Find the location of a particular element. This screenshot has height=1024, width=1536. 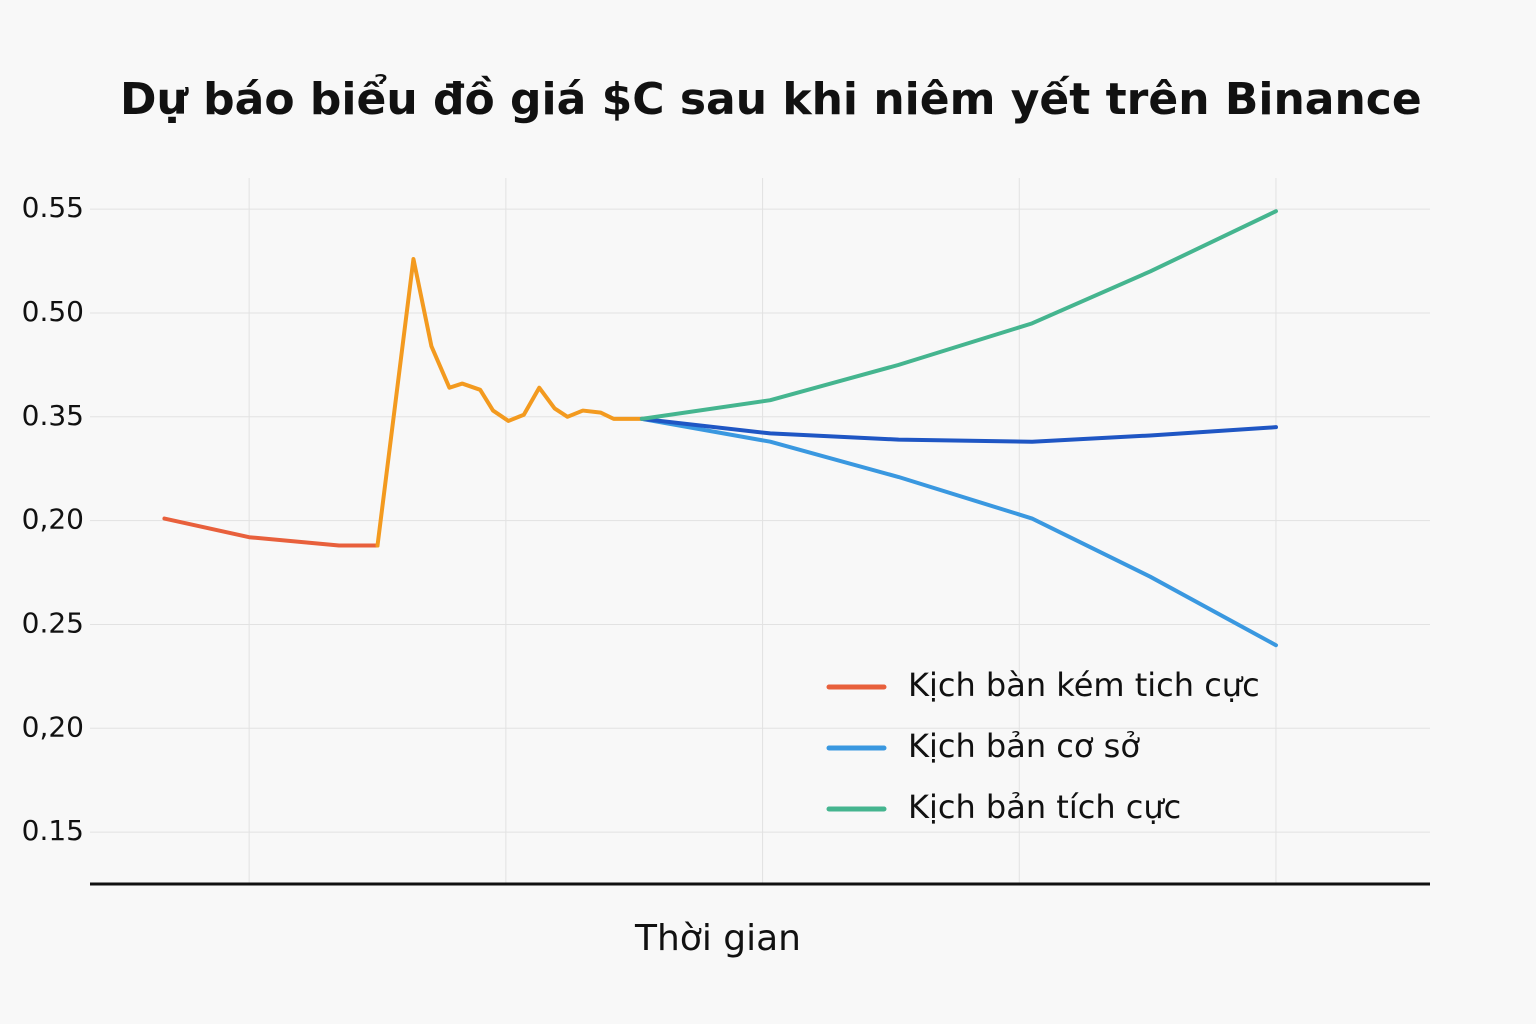

x-axis-label: Thời gian is located at coordinates (717, 938).